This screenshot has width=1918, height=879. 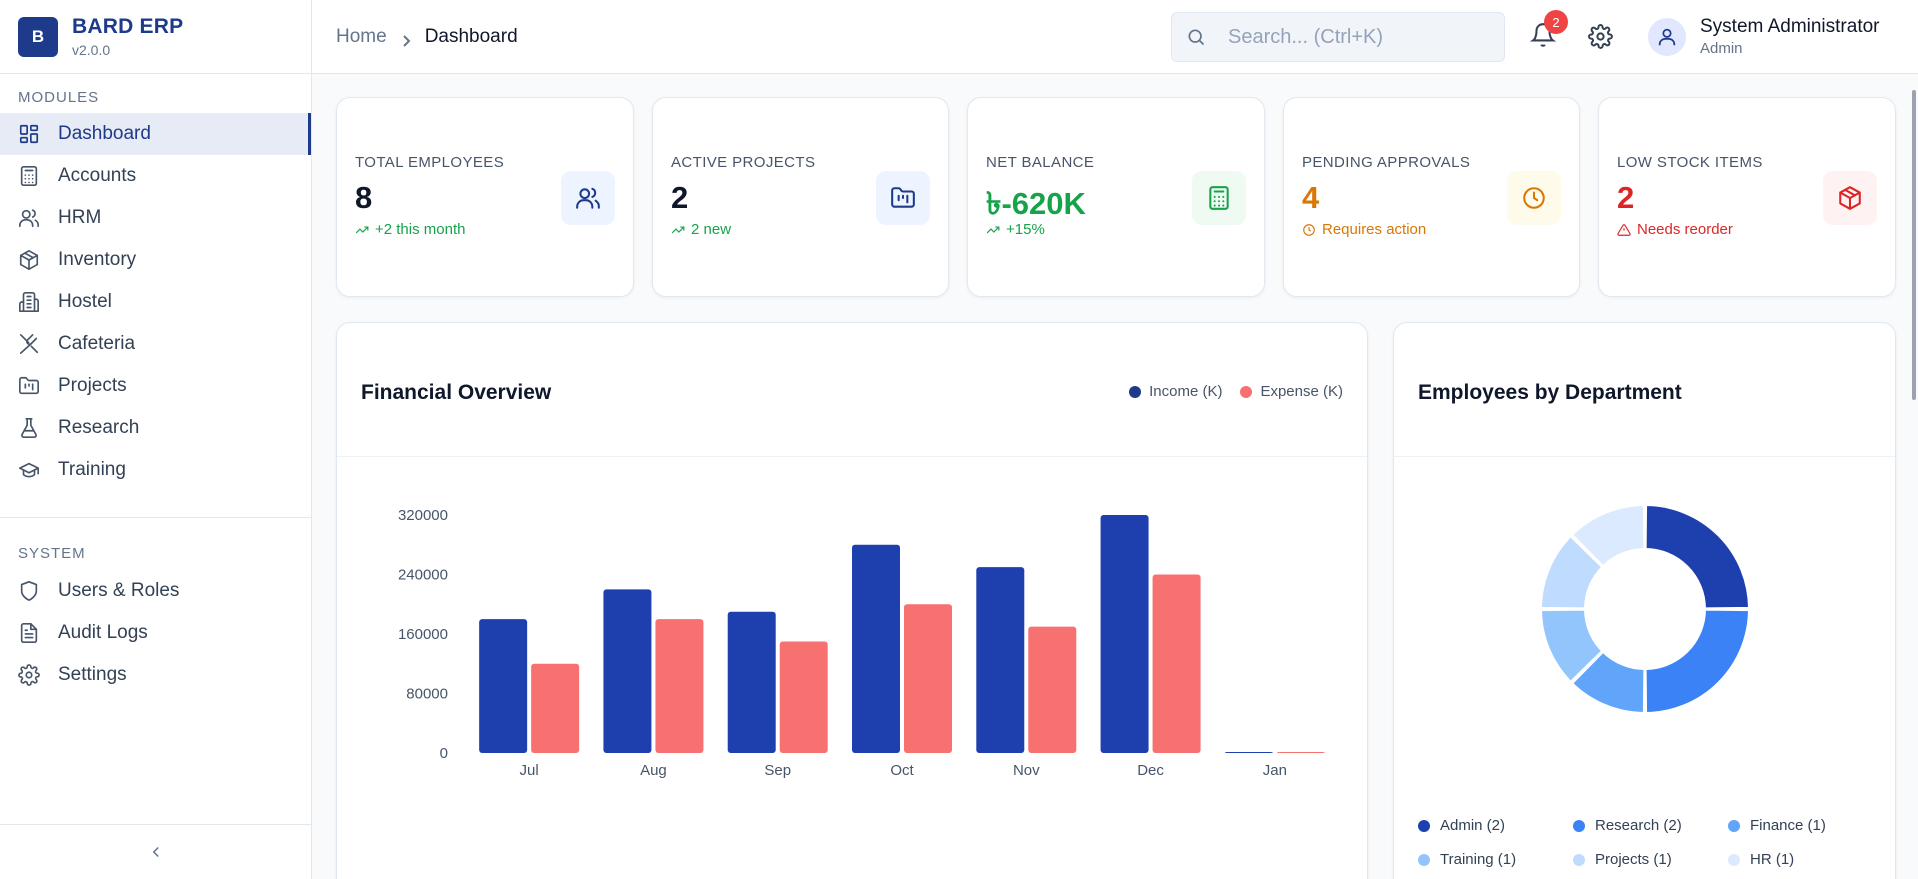 I want to click on legend-item-expense: Expense (K), so click(x=1291, y=391).